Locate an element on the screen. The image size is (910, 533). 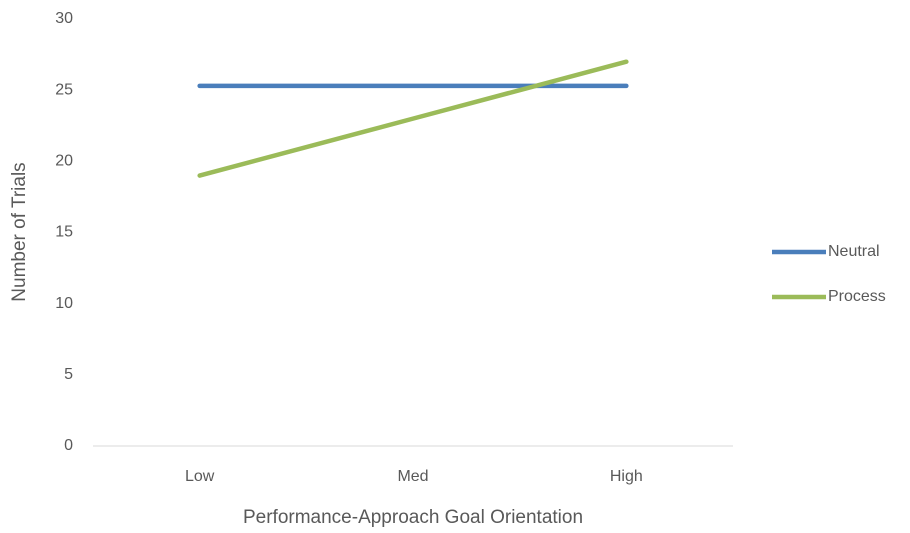
legend-label: Process is located at coordinates (857, 296).